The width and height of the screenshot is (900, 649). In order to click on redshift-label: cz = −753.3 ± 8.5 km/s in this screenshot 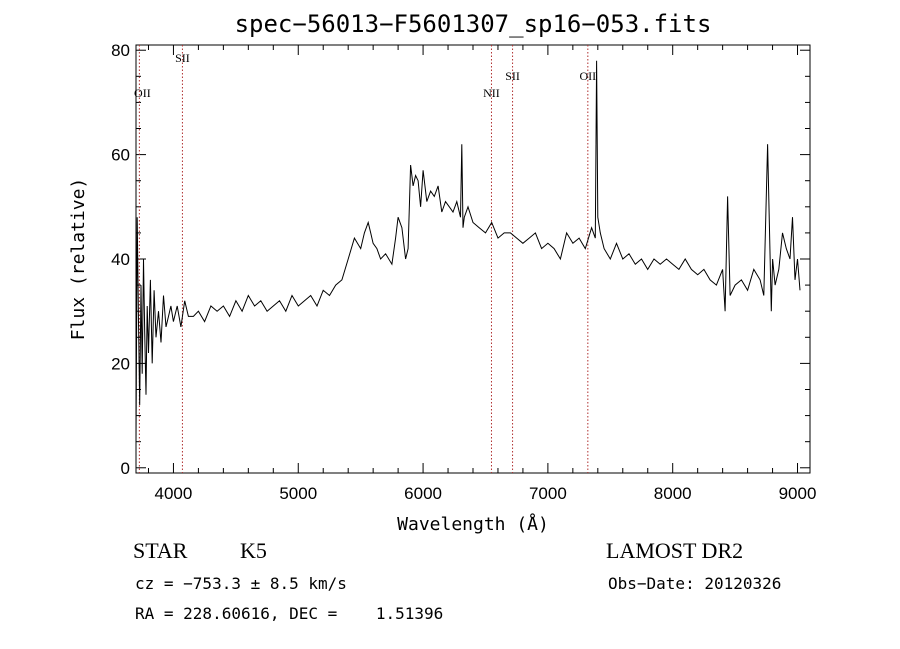, I will do `click(241, 583)`.